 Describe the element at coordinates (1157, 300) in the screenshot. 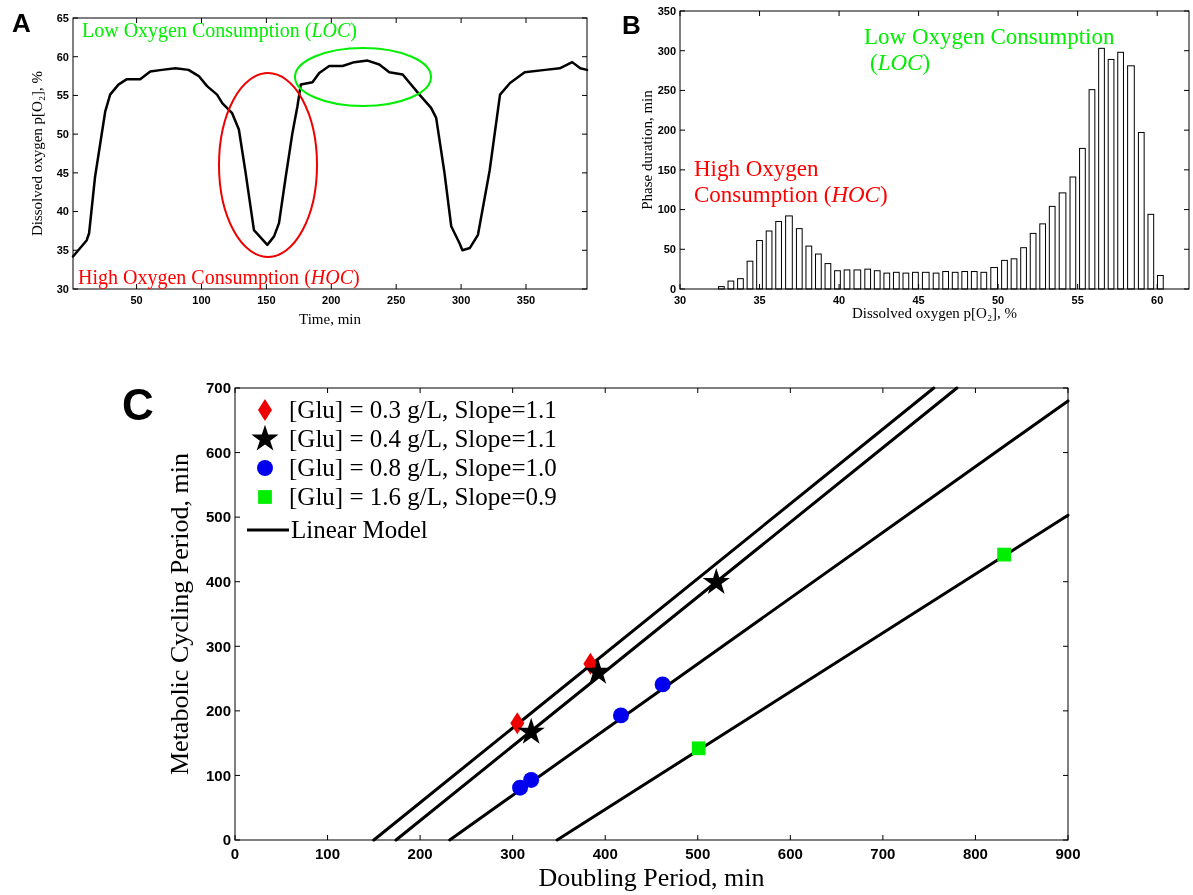

I see `x-tick-label: 60` at that location.